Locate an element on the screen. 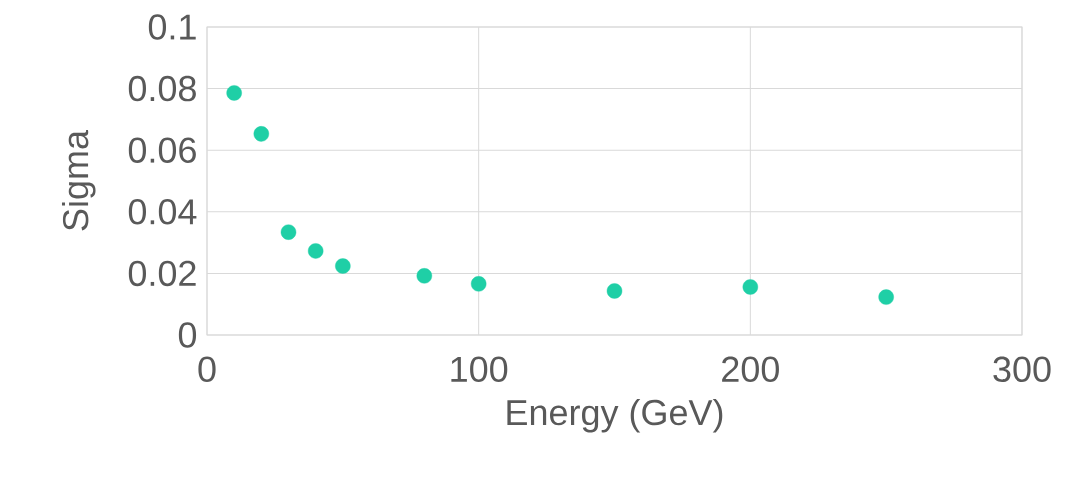  x-tick-label: 300 is located at coordinates (1022, 369).